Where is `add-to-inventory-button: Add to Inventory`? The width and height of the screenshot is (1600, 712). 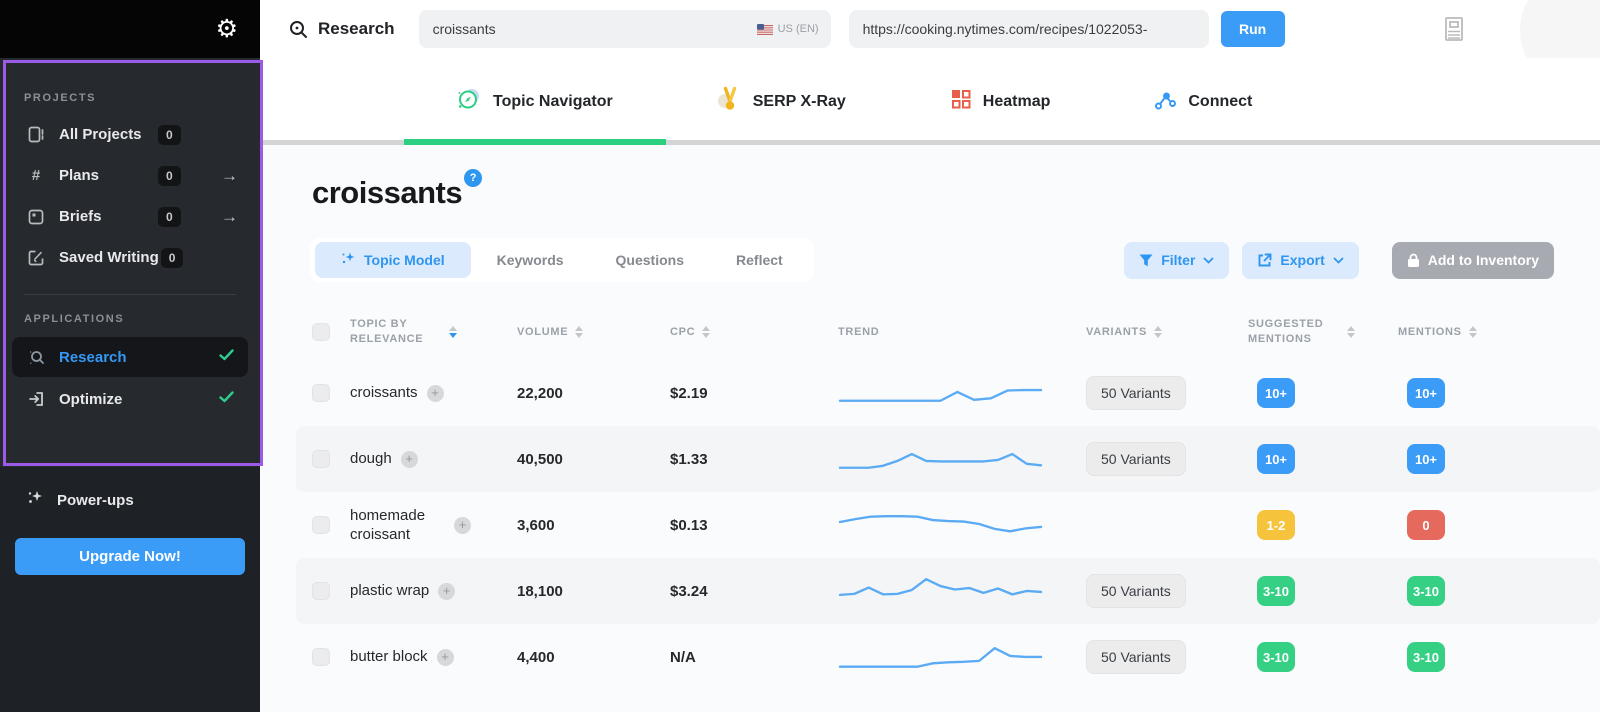
add-to-inventory-button: Add to Inventory is located at coordinates (1472, 260).